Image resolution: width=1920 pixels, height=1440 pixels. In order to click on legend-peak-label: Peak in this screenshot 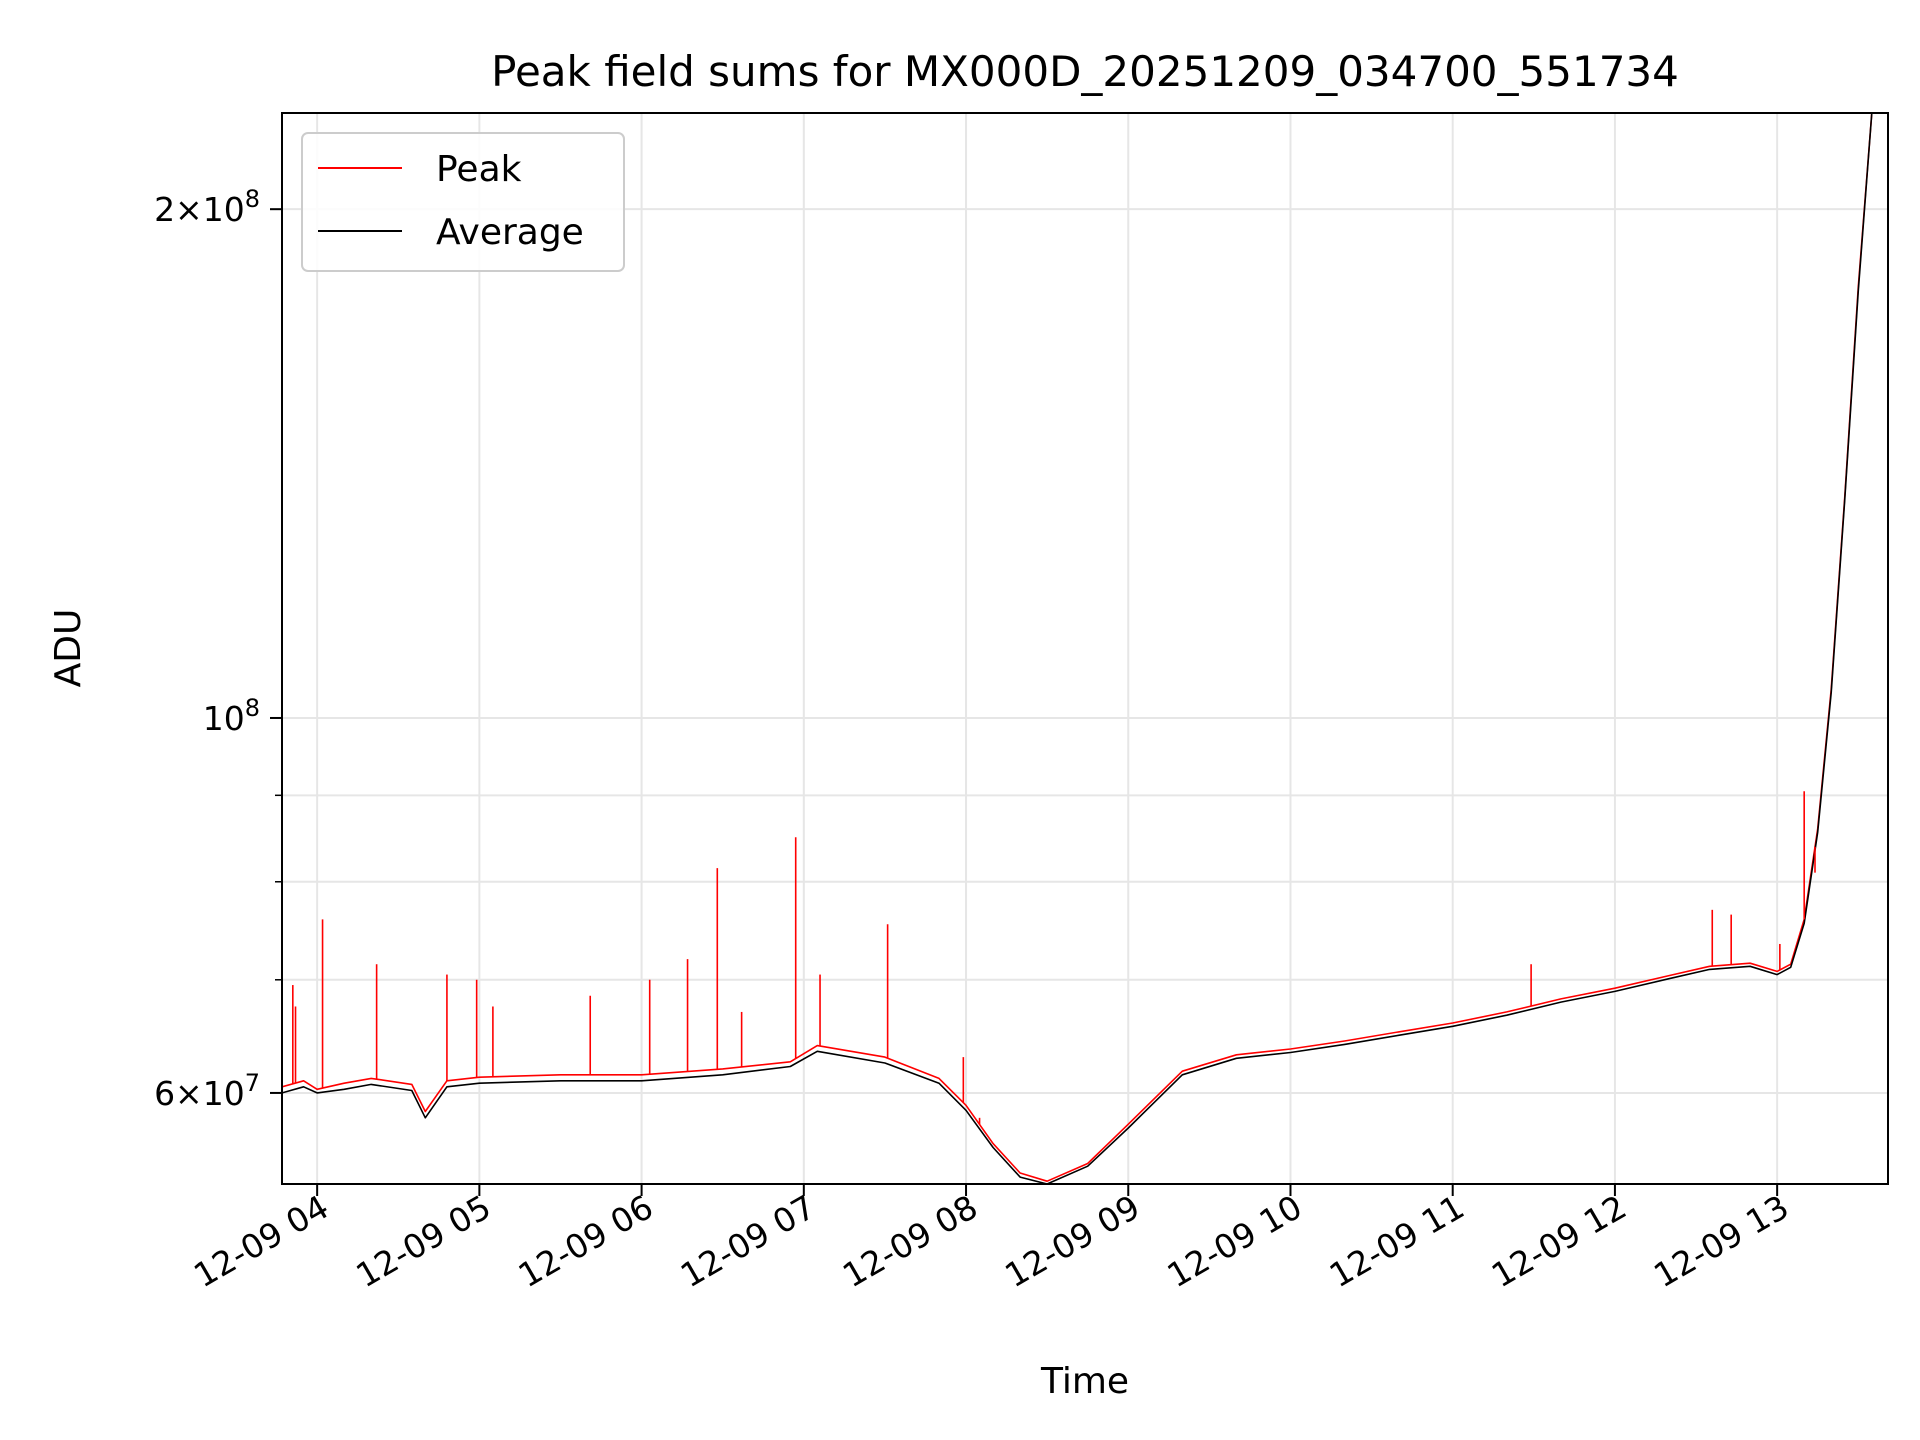, I will do `click(479, 169)`.